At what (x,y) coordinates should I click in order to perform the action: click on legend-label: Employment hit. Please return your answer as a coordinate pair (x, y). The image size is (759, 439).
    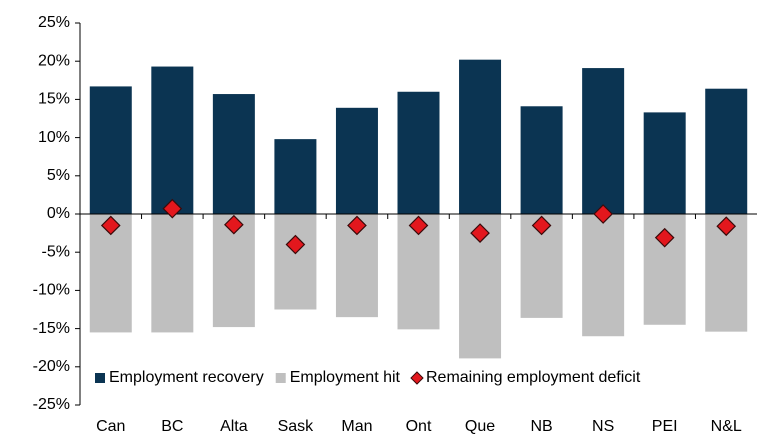
    Looking at the image, I should click on (345, 377).